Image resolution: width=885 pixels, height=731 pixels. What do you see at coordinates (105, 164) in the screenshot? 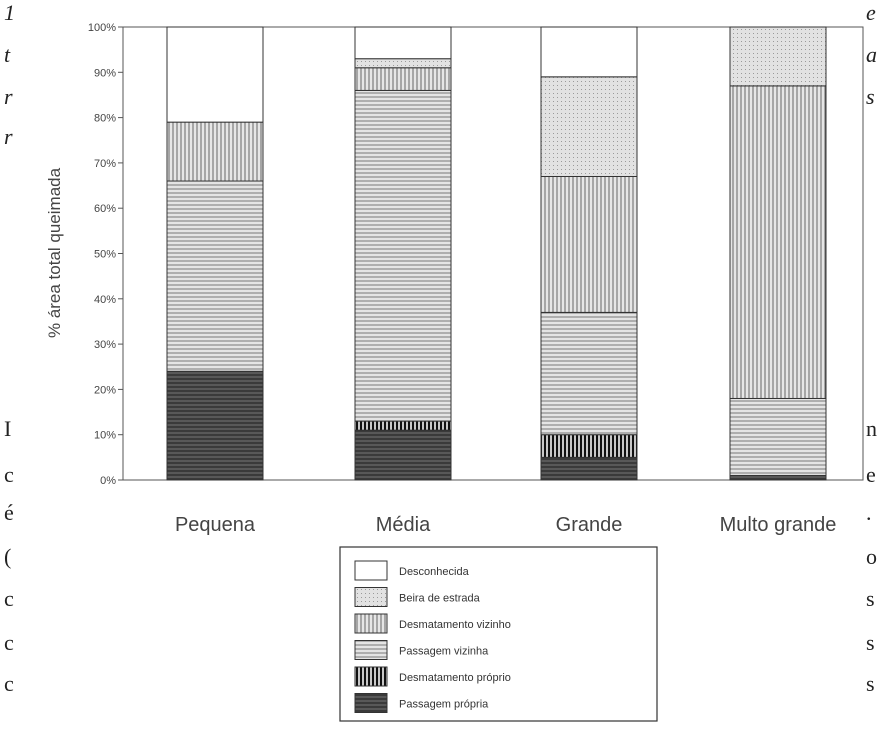
I see `y-tick-label: 70%` at bounding box center [105, 164].